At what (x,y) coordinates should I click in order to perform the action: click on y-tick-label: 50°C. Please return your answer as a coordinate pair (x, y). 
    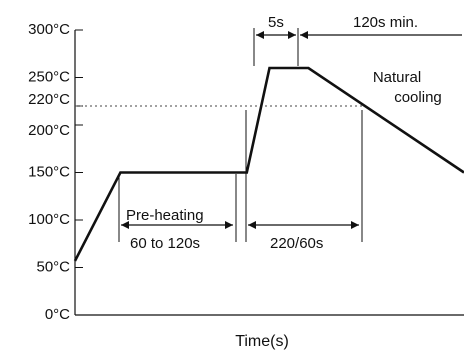
    Looking at the image, I should click on (53, 266).